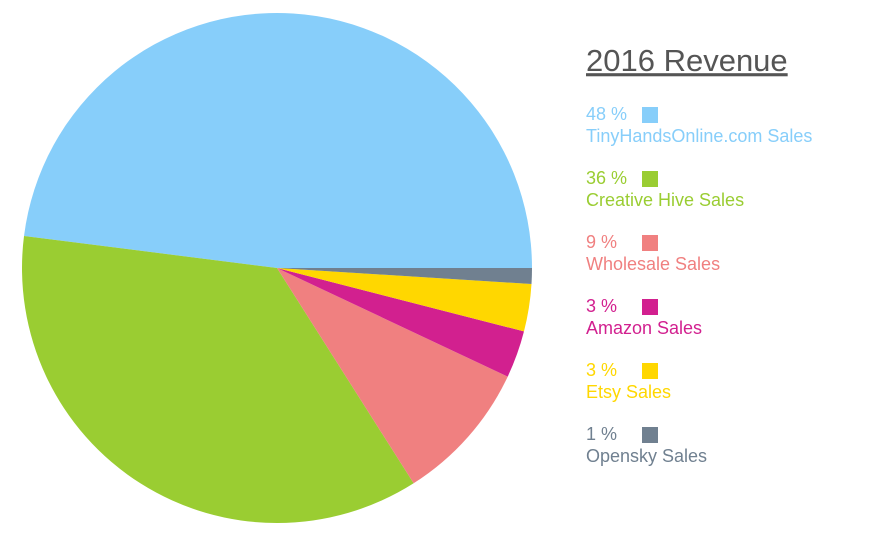 This screenshot has height=548, width=874. What do you see at coordinates (699, 136) in the screenshot?
I see `legend-label: TinyHandsOnline.com Sales` at bounding box center [699, 136].